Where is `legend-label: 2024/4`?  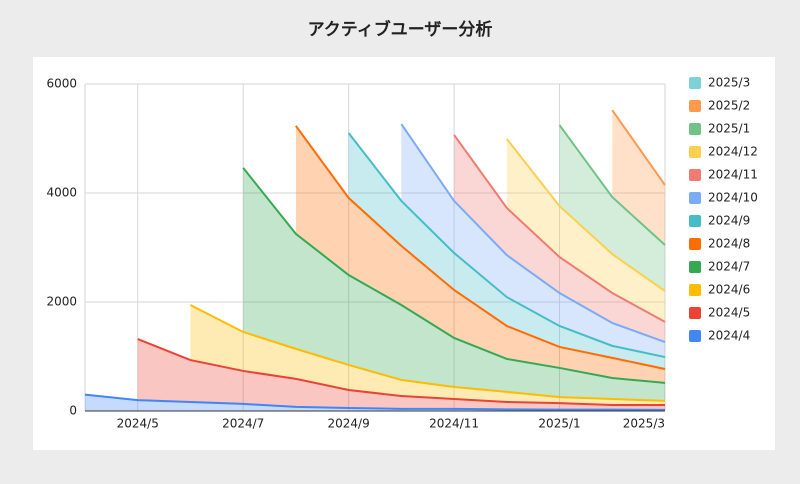 legend-label: 2024/4 is located at coordinates (729, 336).